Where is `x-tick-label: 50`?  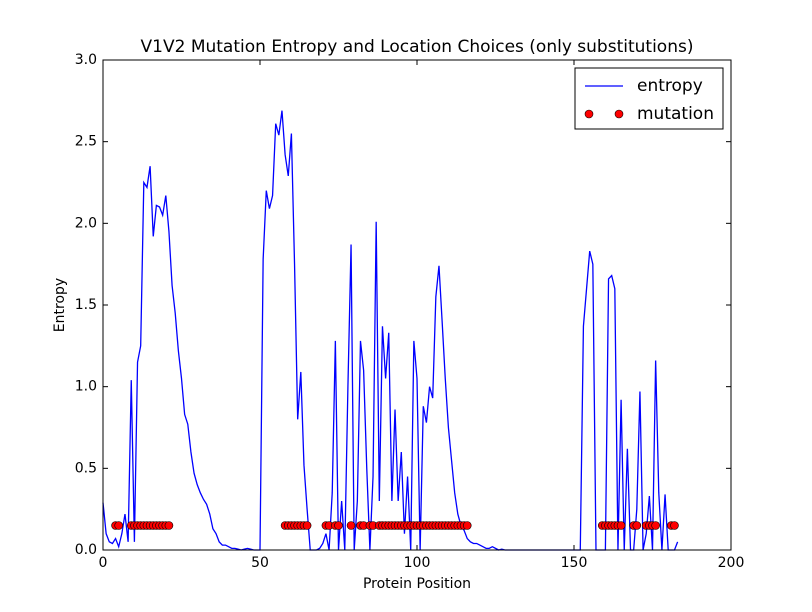 x-tick-label: 50 is located at coordinates (260, 563).